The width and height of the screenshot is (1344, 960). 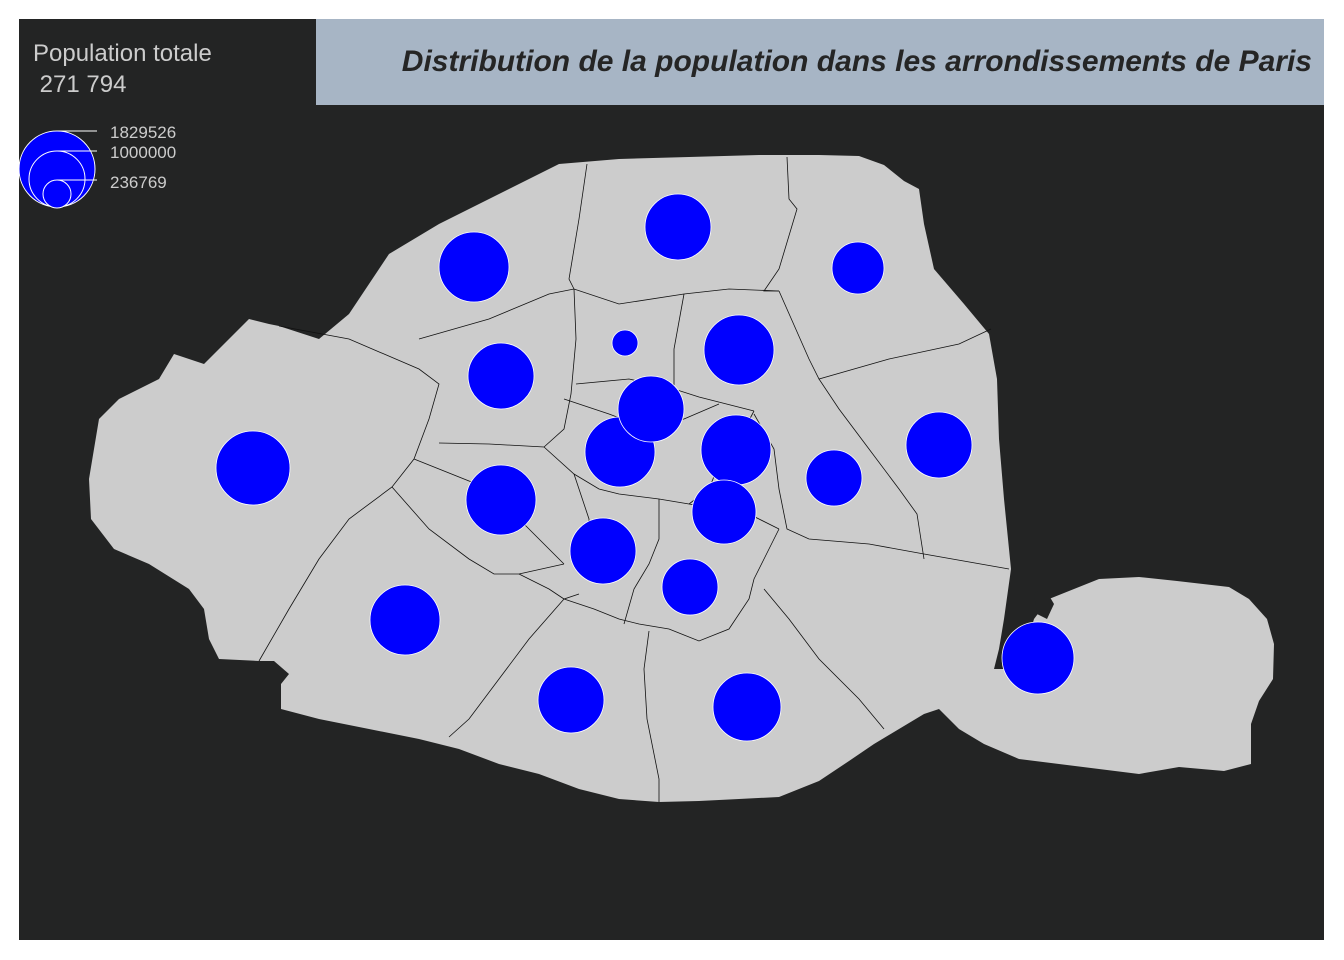 I want to click on size-legend: 1829526 1000000 236769, so click(x=97, y=166).